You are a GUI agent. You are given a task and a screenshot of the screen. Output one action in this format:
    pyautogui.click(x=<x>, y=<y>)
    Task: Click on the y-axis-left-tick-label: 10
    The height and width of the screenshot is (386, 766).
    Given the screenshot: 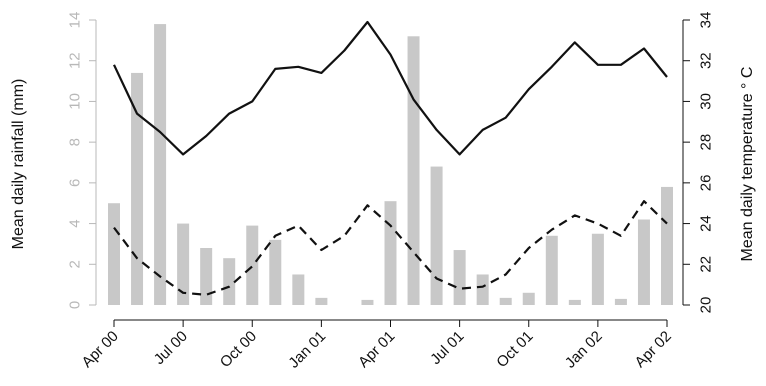 What is the action you would take?
    pyautogui.click(x=74, y=101)
    